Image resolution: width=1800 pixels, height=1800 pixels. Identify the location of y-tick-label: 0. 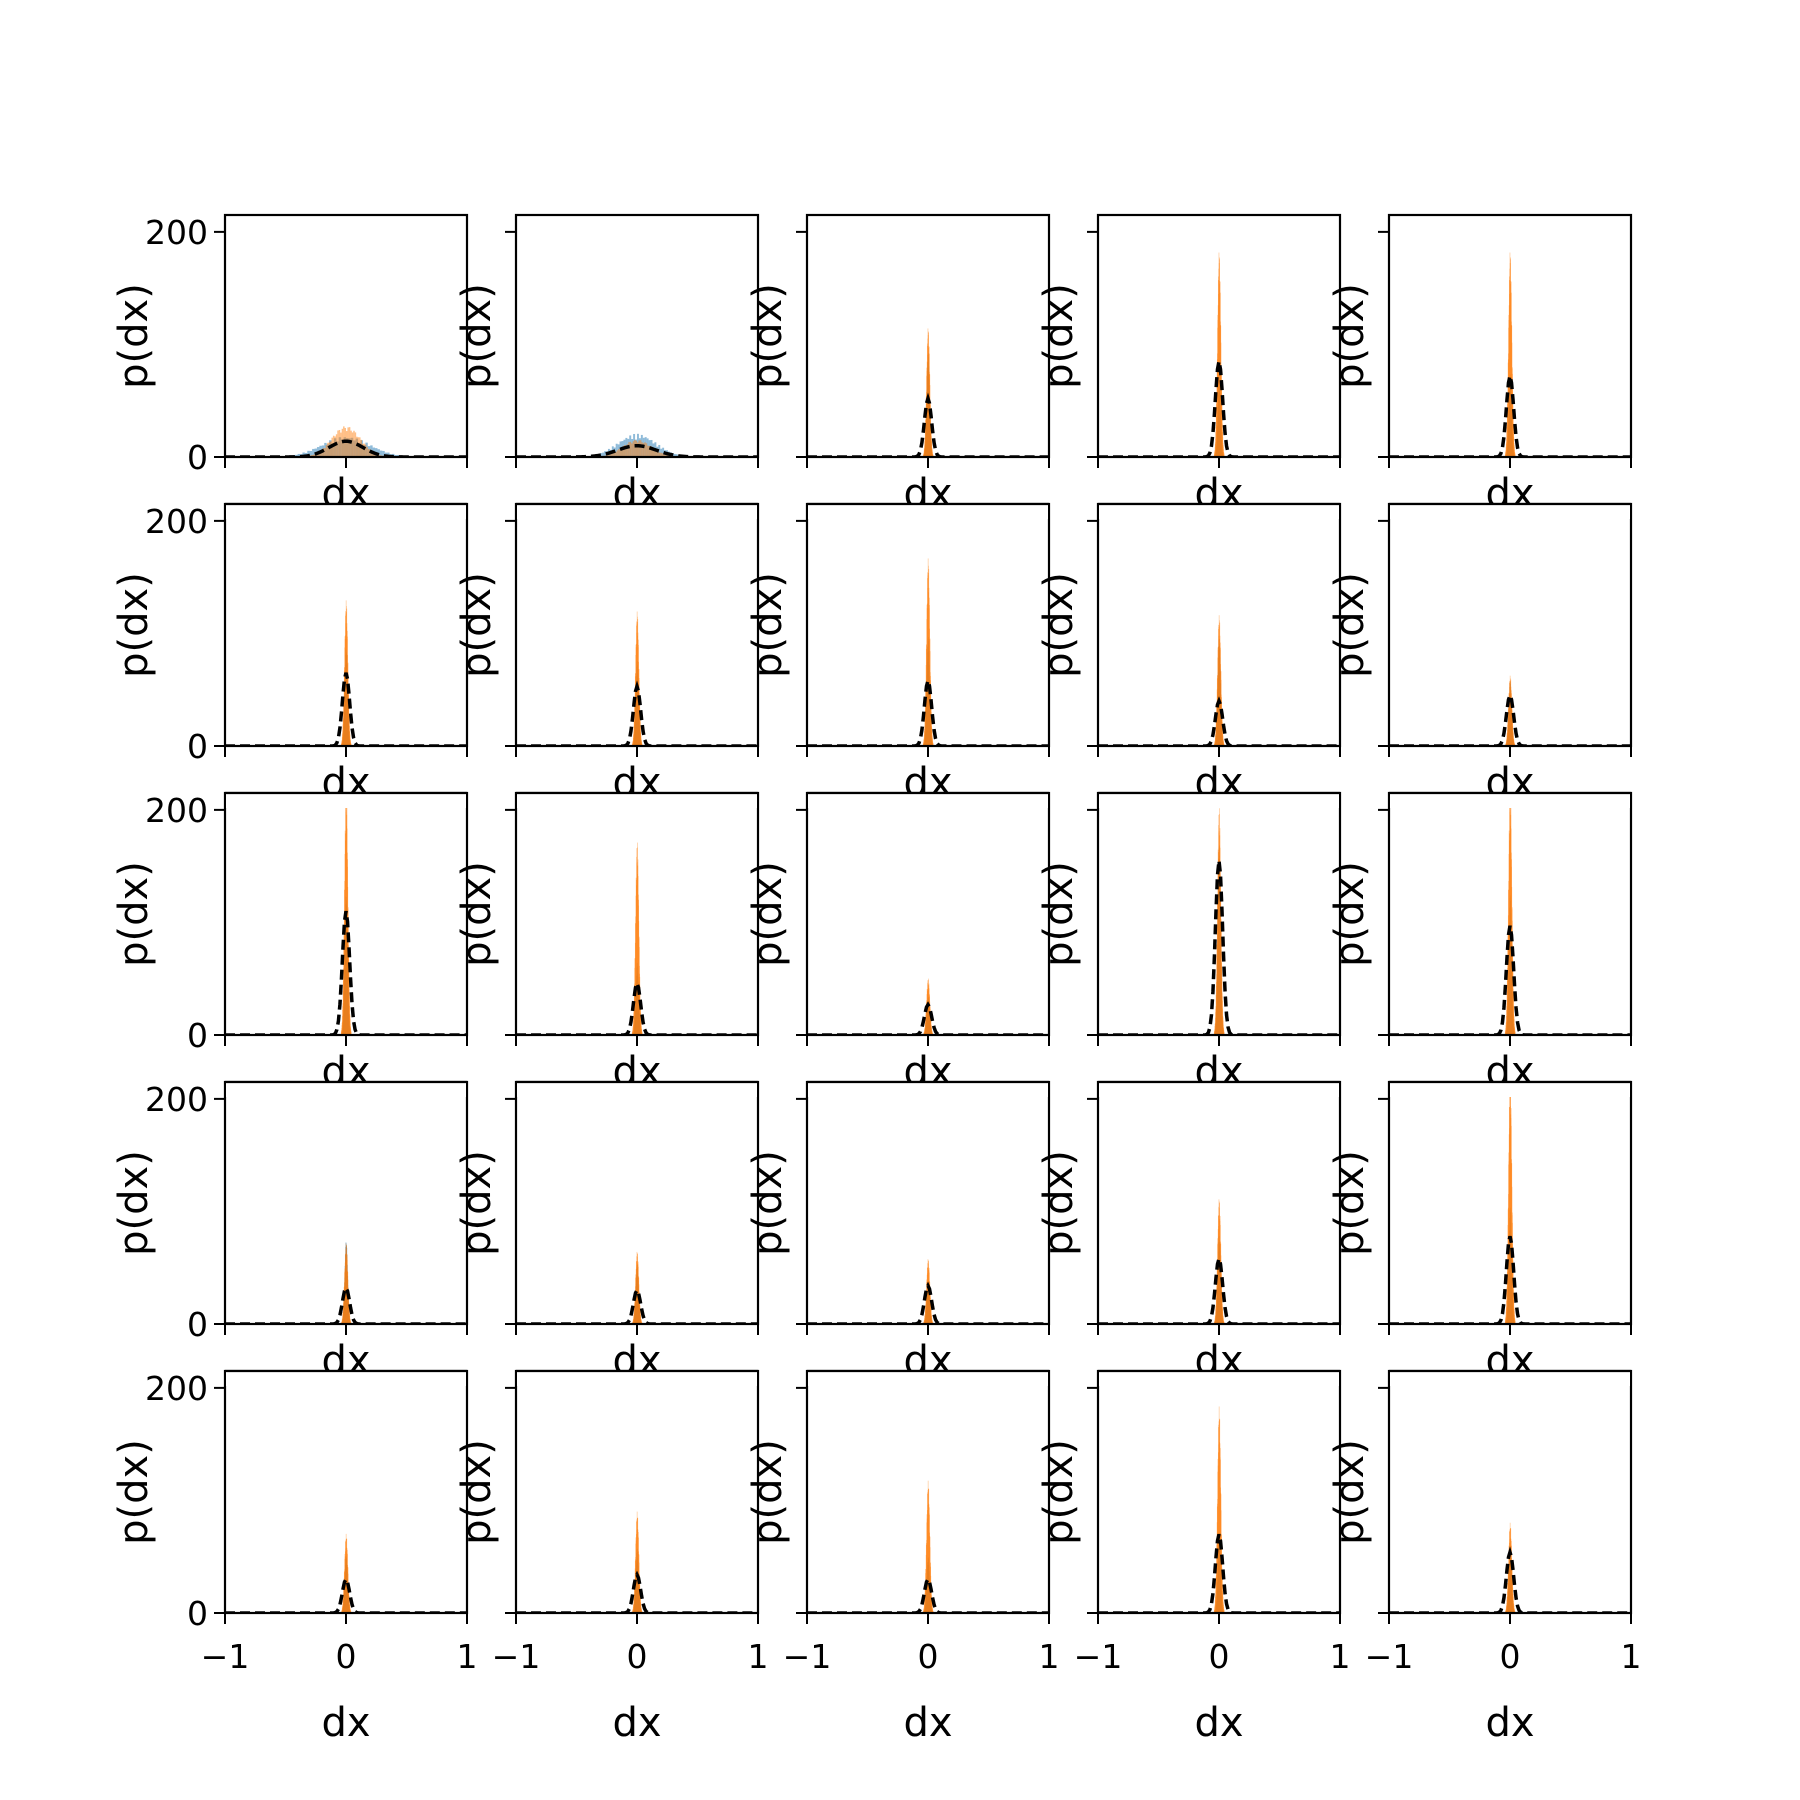
(197, 746).